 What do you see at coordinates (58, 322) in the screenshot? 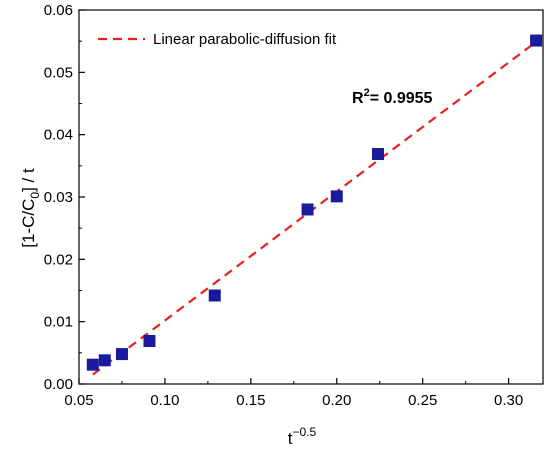
I see `y-tick-label: 0.01` at bounding box center [58, 322].